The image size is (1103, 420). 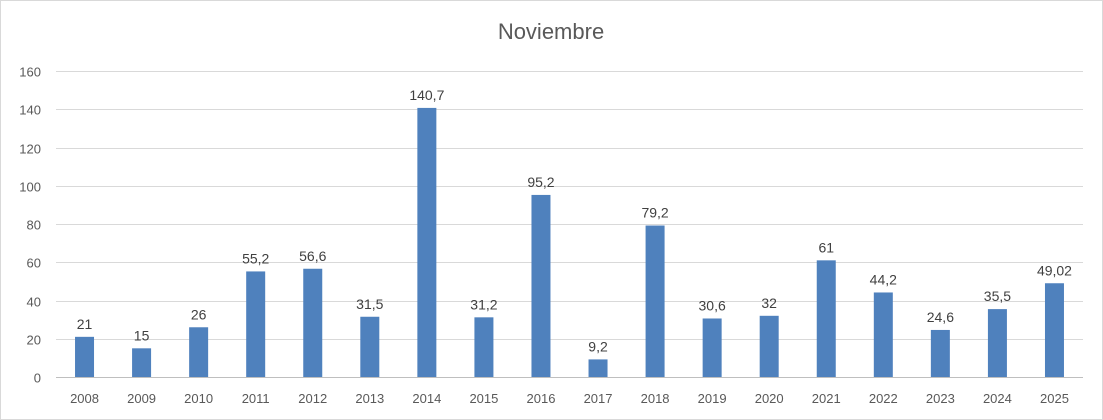 I want to click on y-tick-label: 140, so click(x=30, y=110).